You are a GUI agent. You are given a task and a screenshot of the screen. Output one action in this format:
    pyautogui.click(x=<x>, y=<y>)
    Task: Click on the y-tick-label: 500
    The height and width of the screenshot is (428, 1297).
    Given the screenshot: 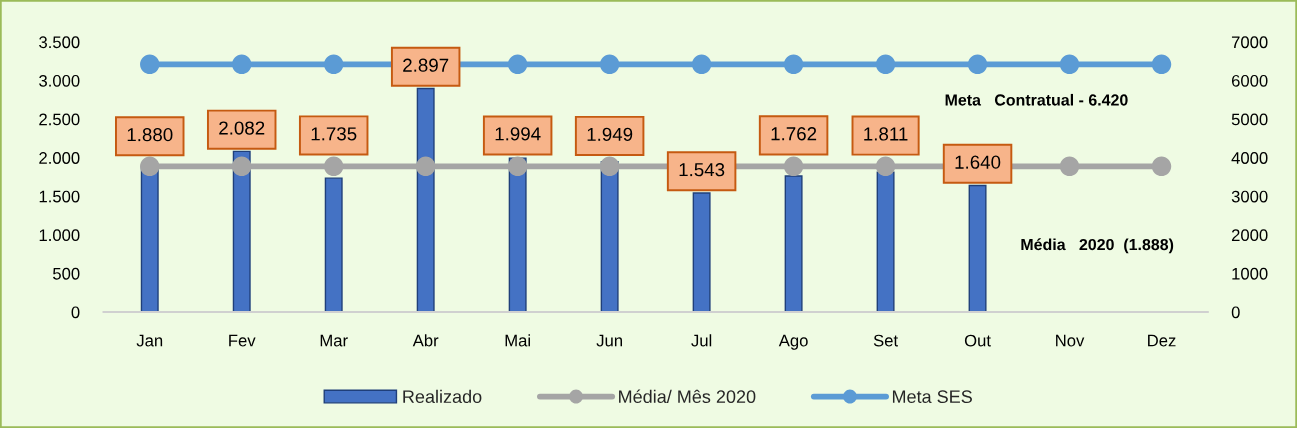 What is the action you would take?
    pyautogui.click(x=66, y=273)
    